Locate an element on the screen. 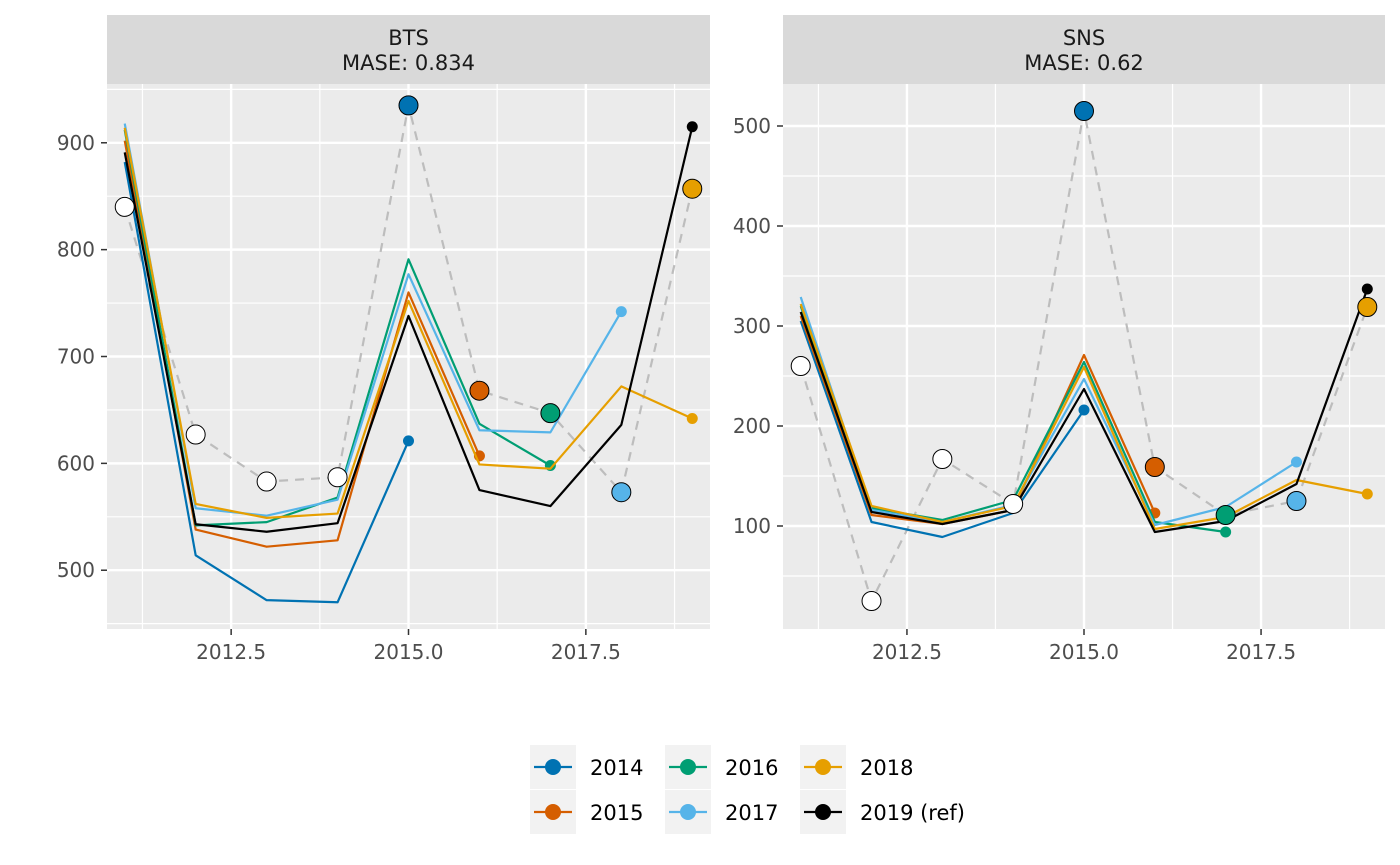  y-tick-label: 400 is located at coordinates (752, 226).